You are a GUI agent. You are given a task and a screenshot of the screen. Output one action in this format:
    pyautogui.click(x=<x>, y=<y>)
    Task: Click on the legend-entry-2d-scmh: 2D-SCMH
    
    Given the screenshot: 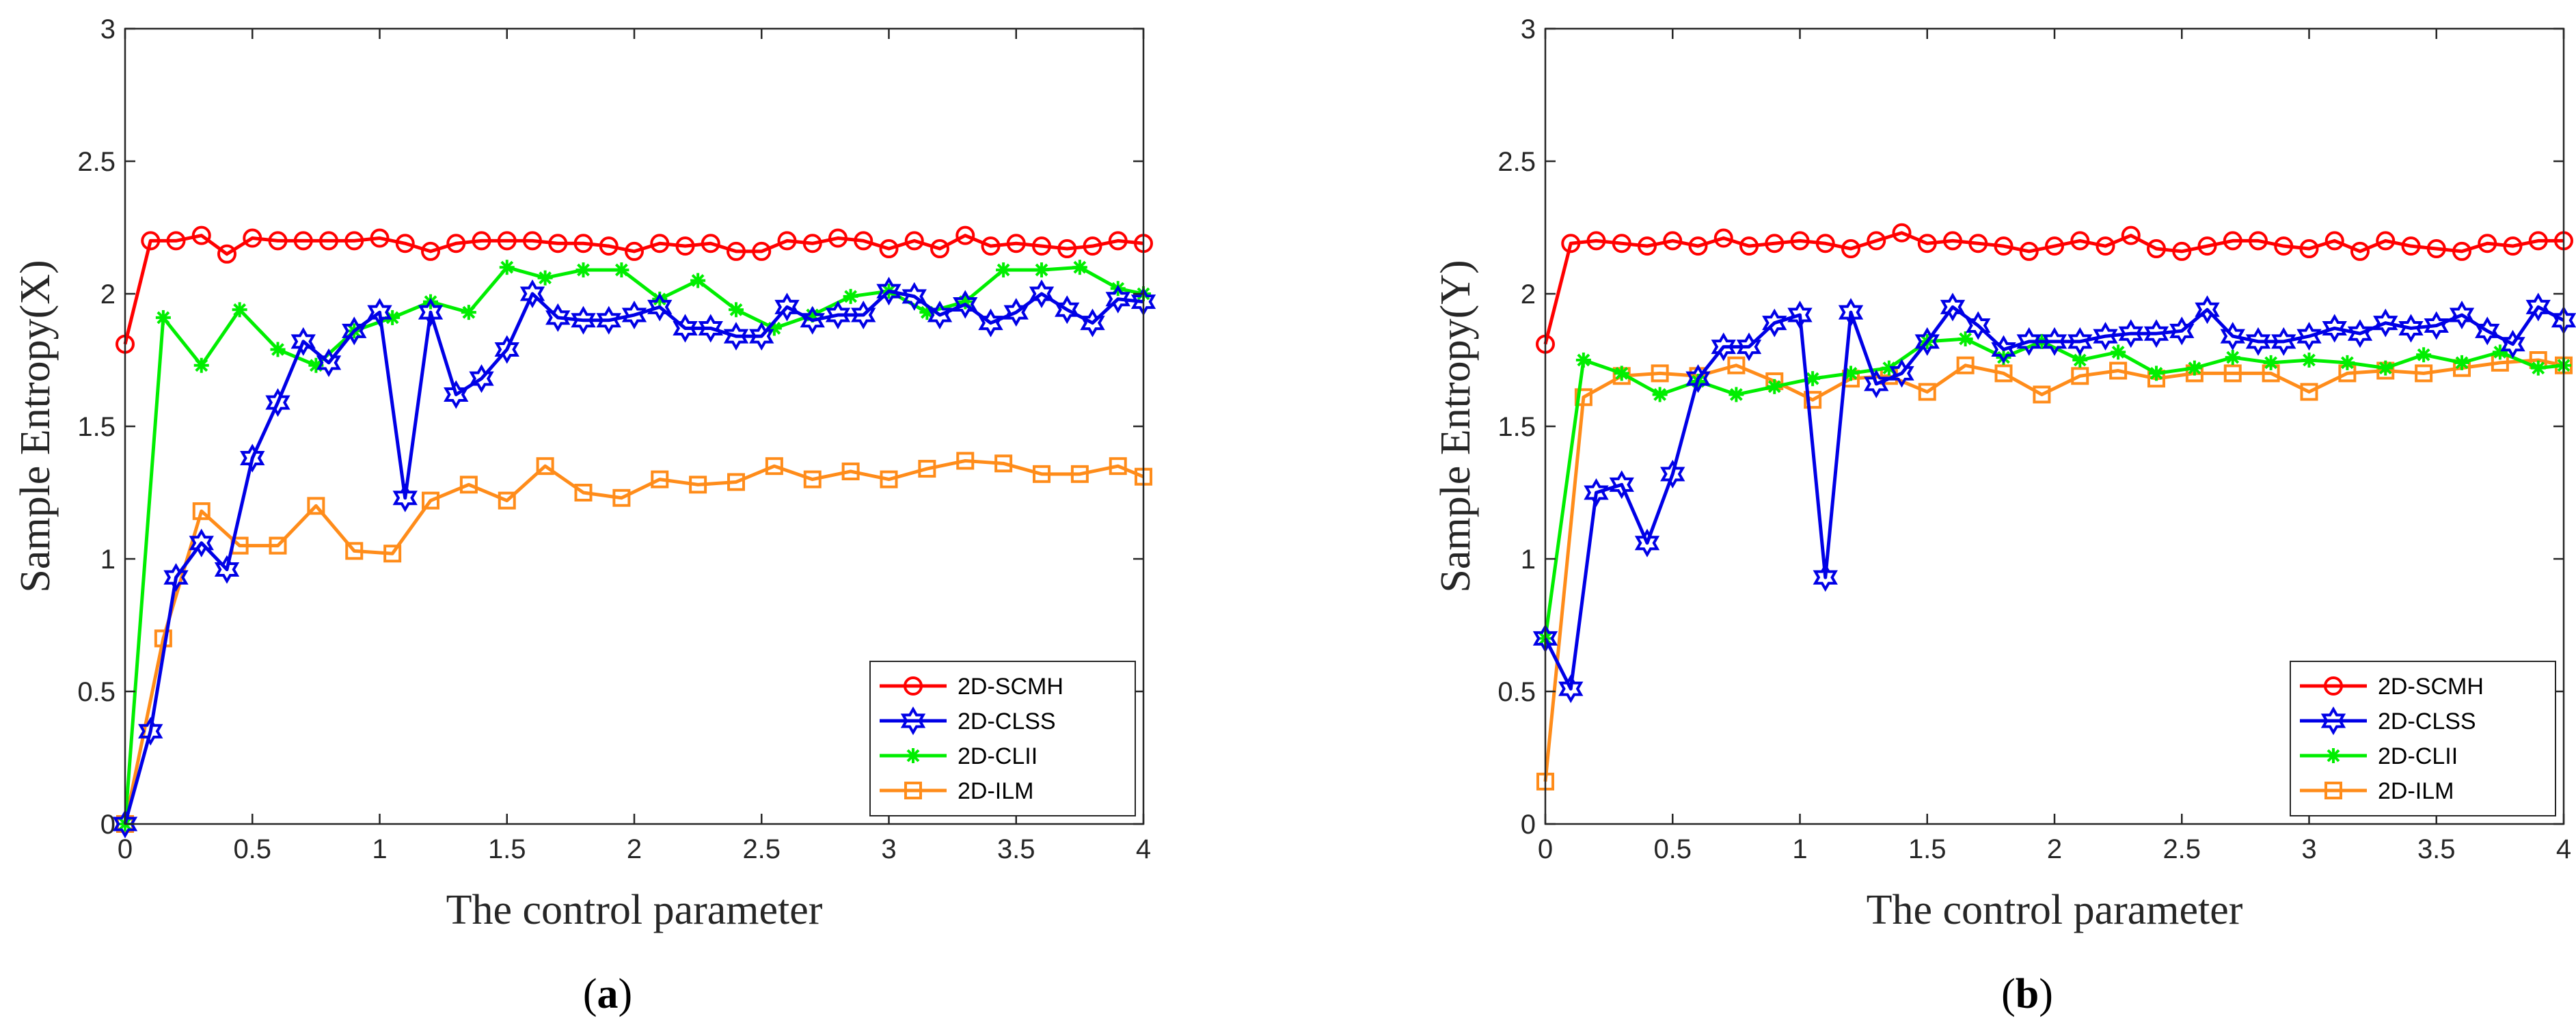 What is the action you would take?
    pyautogui.click(x=2392, y=687)
    